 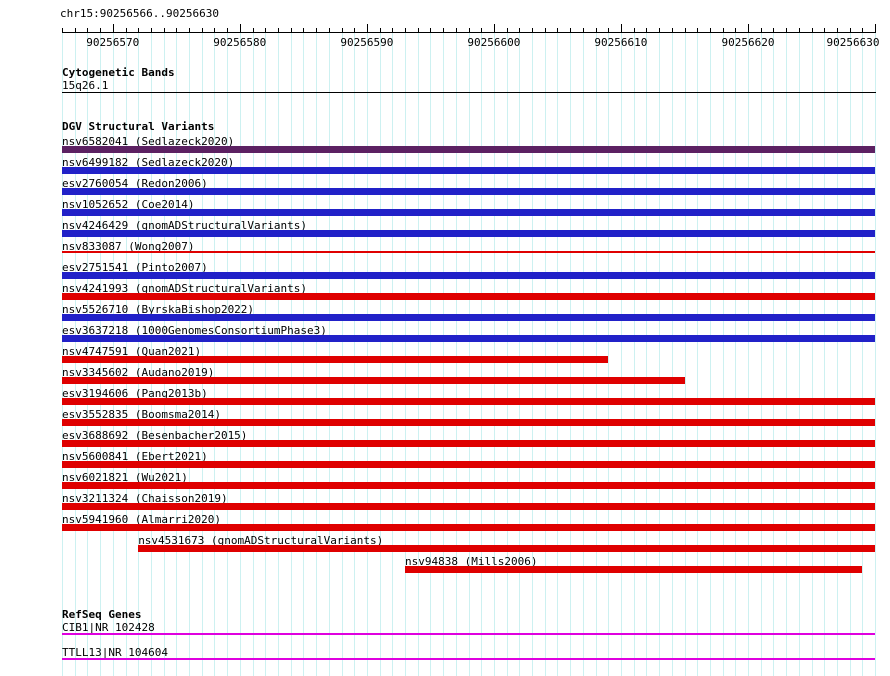 What do you see at coordinates (135, 267) in the screenshot?
I see `variant-label: esv2751541 (Pinto2007)` at bounding box center [135, 267].